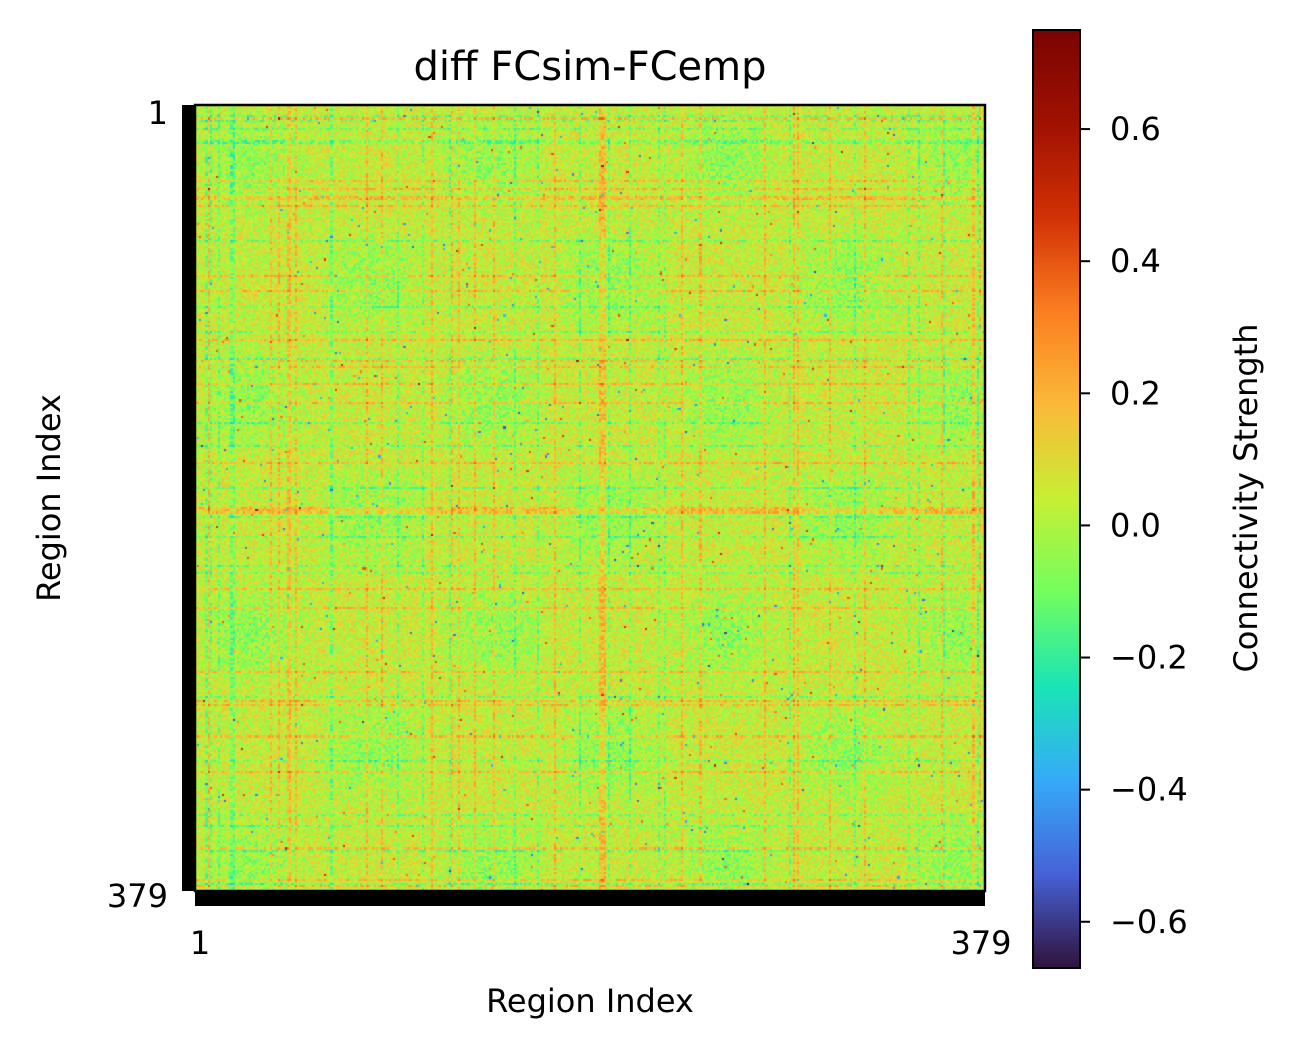  I want to click on colorbar-tick-label: 0.4, so click(1135, 261).